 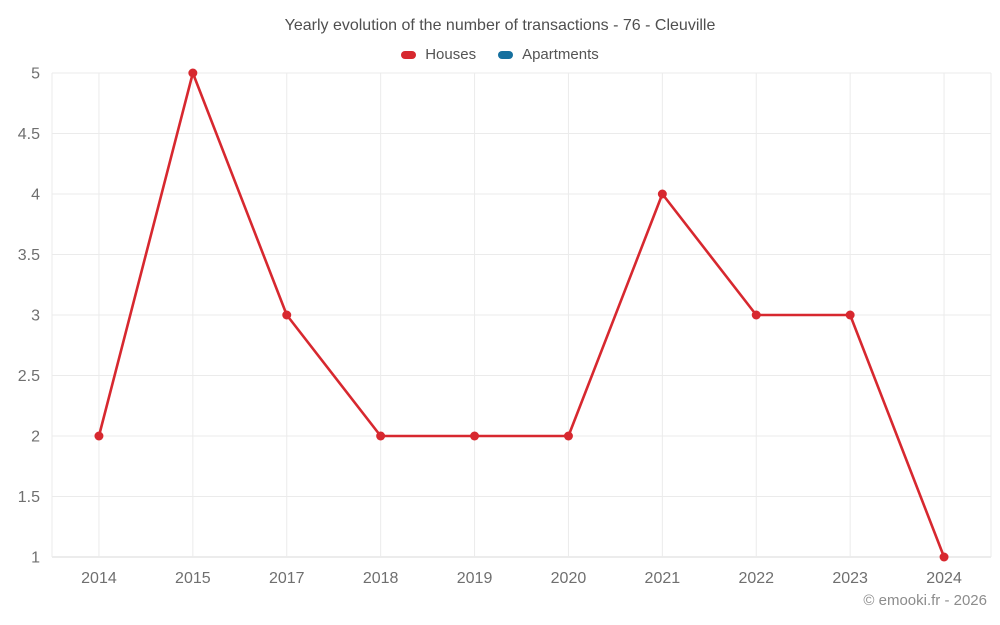 What do you see at coordinates (29, 134) in the screenshot?
I see `y-tick-label: 4.5` at bounding box center [29, 134].